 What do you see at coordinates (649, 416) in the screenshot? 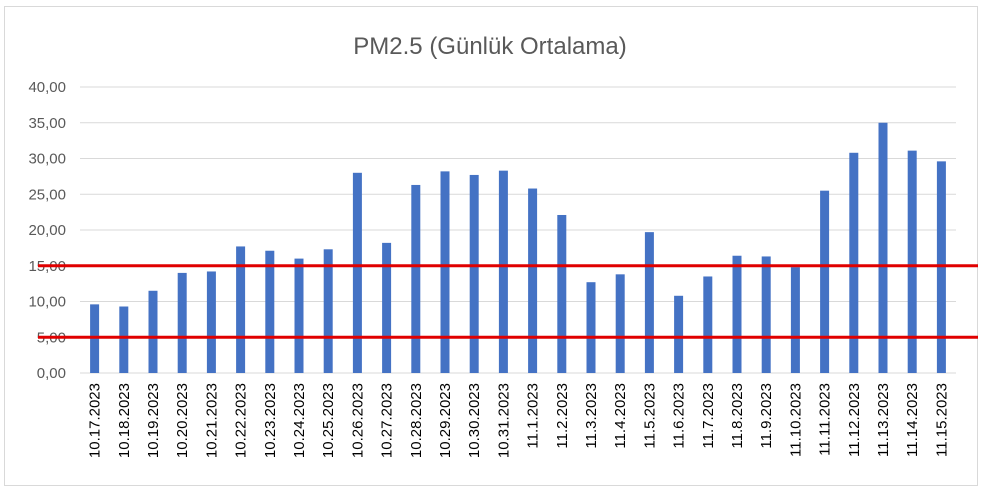
I see `x-tick-label: 11.5.2023` at bounding box center [649, 416].